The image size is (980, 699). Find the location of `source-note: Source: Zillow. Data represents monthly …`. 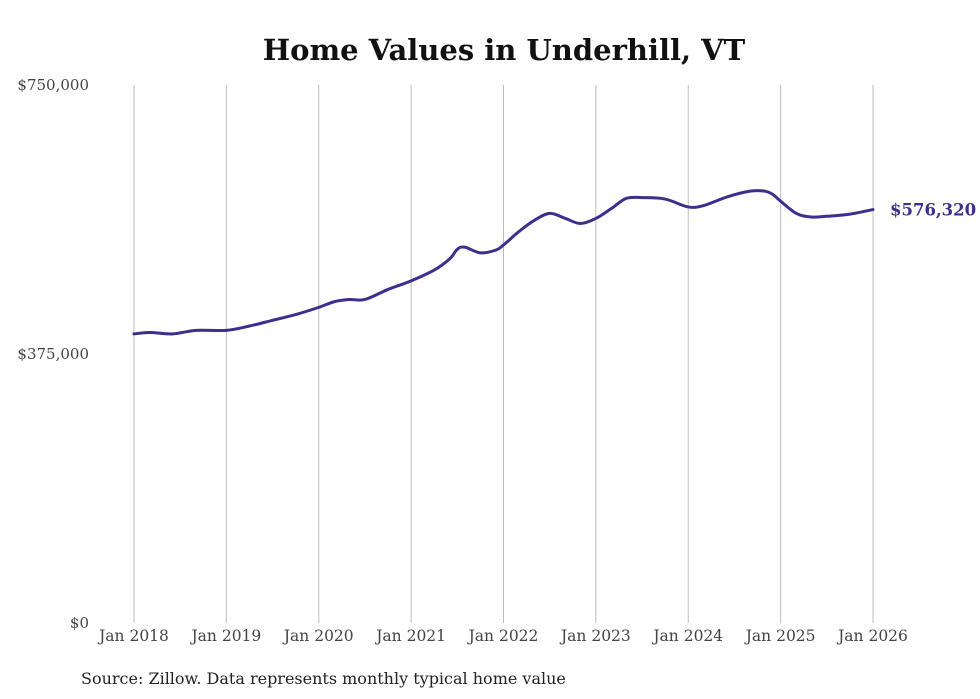

source-note: Source: Zillow. Data represents monthly … is located at coordinates (323, 678).